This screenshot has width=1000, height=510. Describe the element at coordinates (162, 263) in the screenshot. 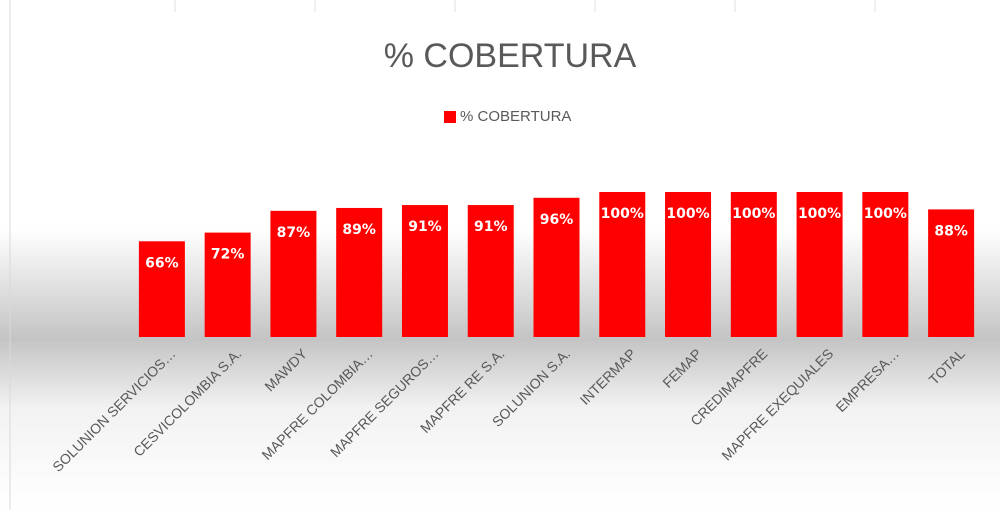

I see `value-label: 66%` at that location.